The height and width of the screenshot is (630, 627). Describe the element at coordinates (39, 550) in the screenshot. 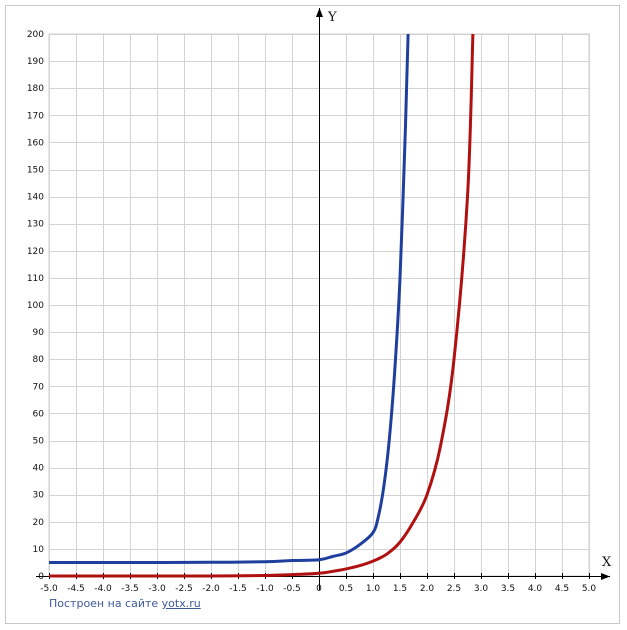

I see `y-tick-label: 10` at that location.